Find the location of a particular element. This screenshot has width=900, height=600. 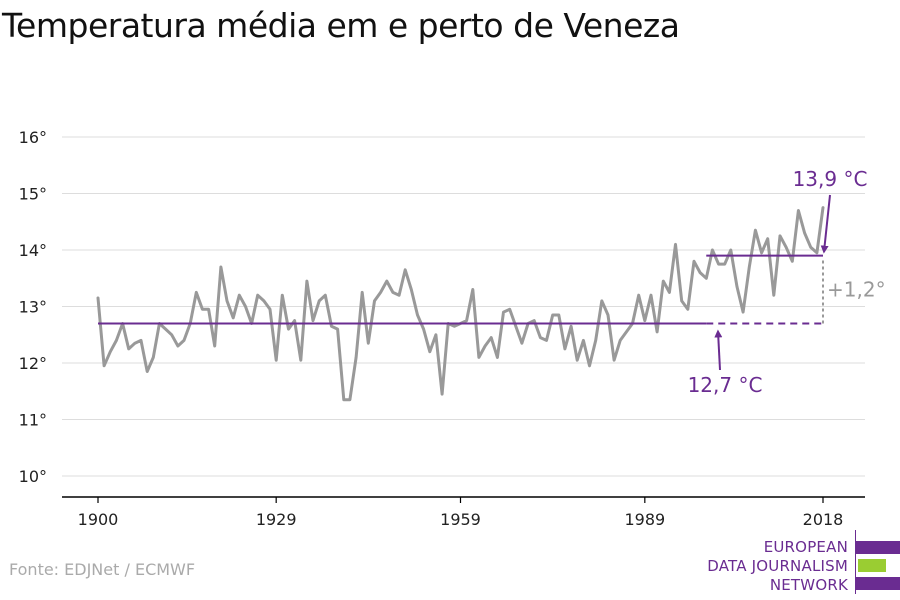

logo-bar-purple-bottom is located at coordinates (878, 583).